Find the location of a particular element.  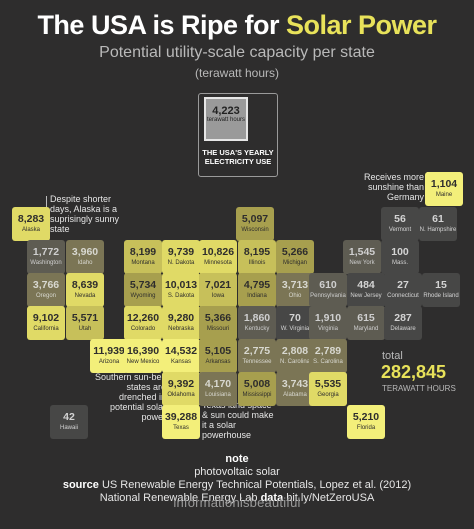

state-name: New Mexico is located at coordinates (143, 362).